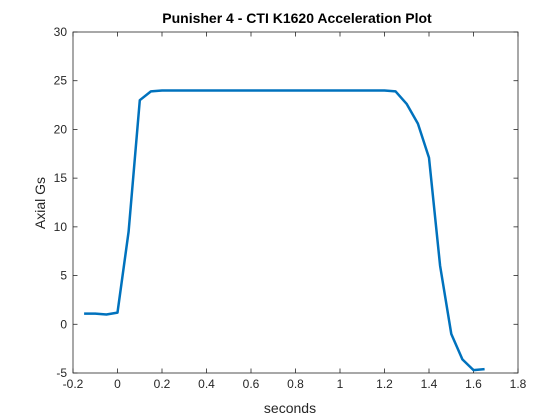 The image size is (560, 420). What do you see at coordinates (61, 32) in the screenshot?
I see `y-tick-label: 30` at bounding box center [61, 32].